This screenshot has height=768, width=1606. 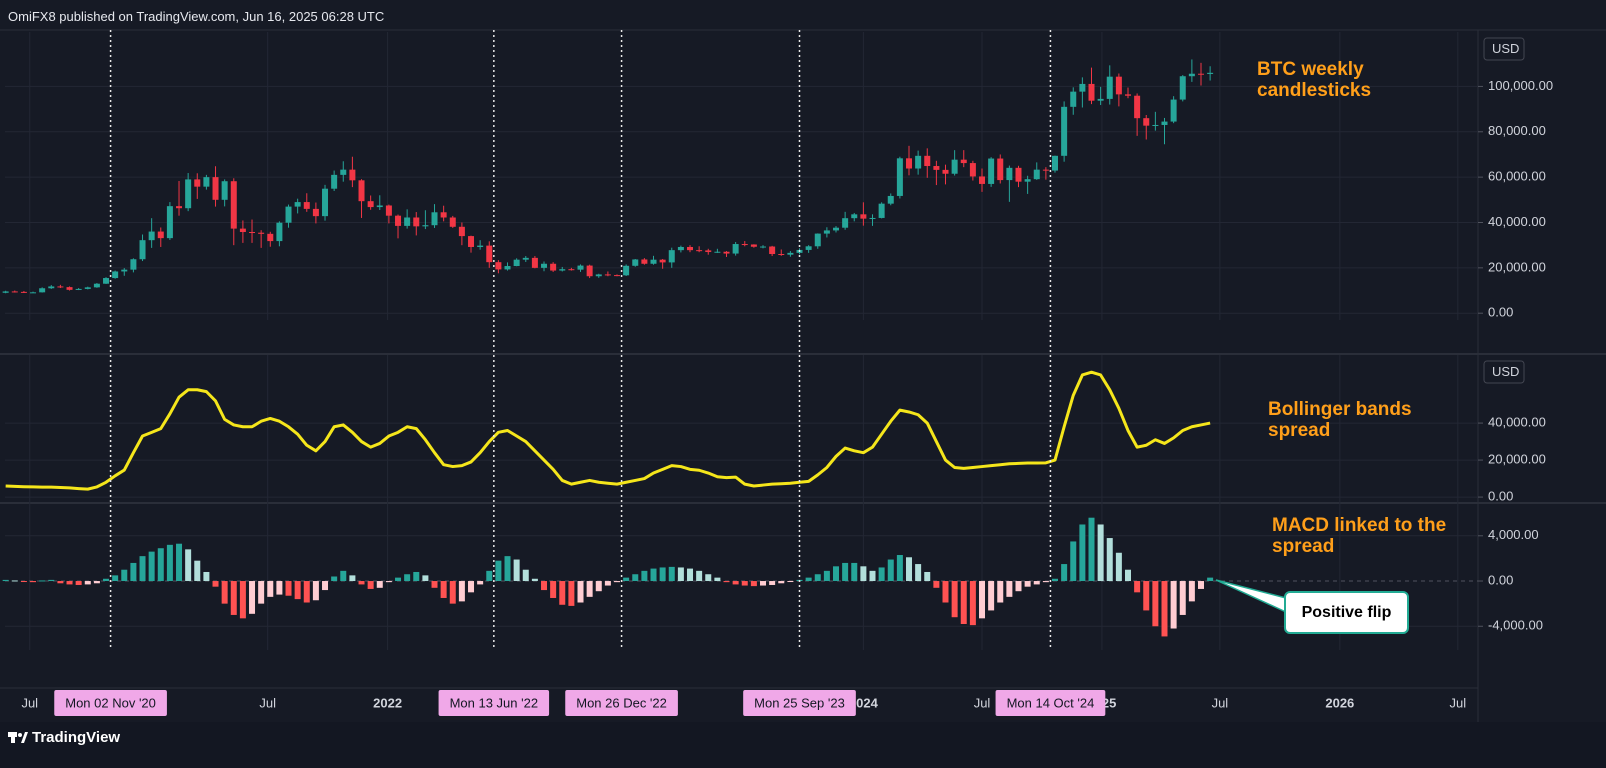 What do you see at coordinates (1051, 702) in the screenshot?
I see `date-marker-label: Mon 14 Oct '24` at bounding box center [1051, 702].